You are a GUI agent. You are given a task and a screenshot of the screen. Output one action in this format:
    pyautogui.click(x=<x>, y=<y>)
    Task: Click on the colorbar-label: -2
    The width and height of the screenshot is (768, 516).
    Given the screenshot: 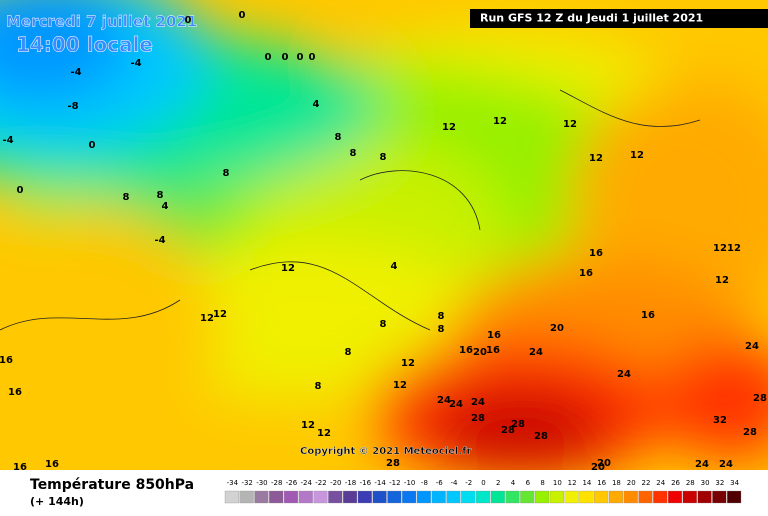 What is the action you would take?
    pyautogui.click(x=468, y=483)
    